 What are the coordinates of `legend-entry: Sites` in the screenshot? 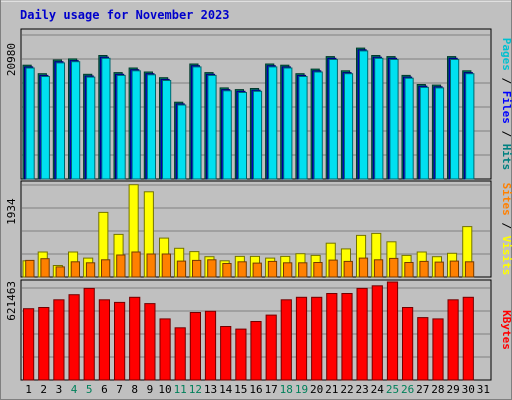 It's located at (506, 199).